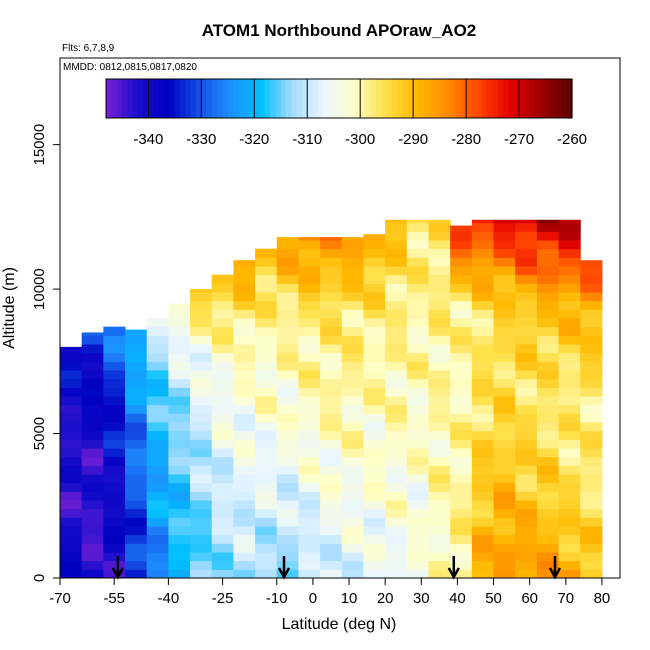 The width and height of the screenshot is (650, 650). Describe the element at coordinates (9, 308) in the screenshot. I see `y-axis-title: Altitude (m)` at that location.